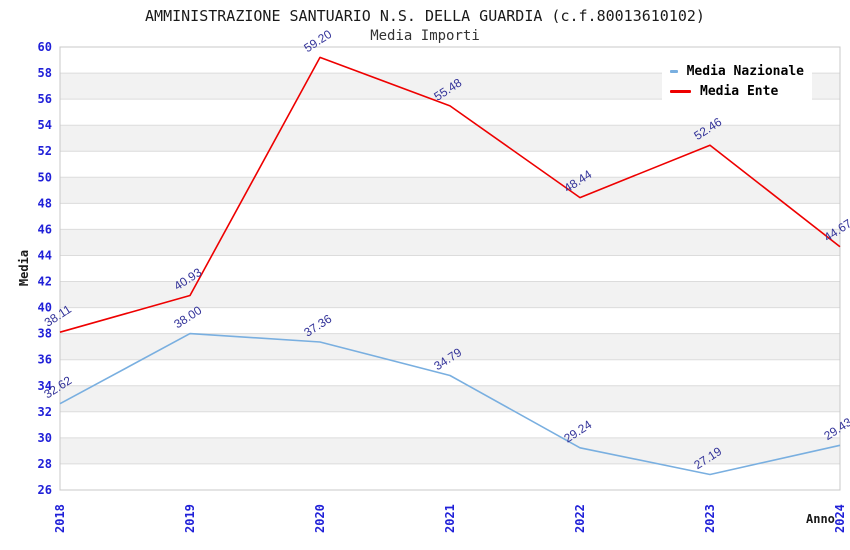 The image size is (850, 550). I want to click on y-tick-label: 32, so click(45, 412).